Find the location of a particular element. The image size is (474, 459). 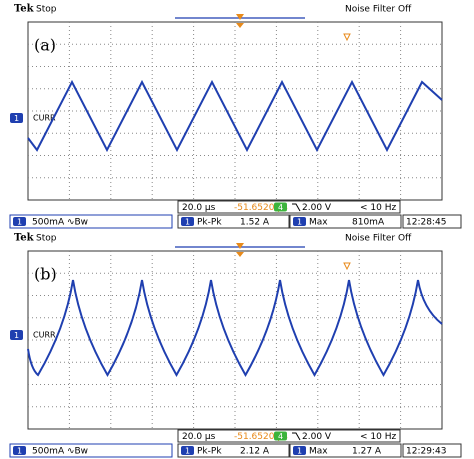

measurement-value: 1.27 A is located at coordinates (367, 452).